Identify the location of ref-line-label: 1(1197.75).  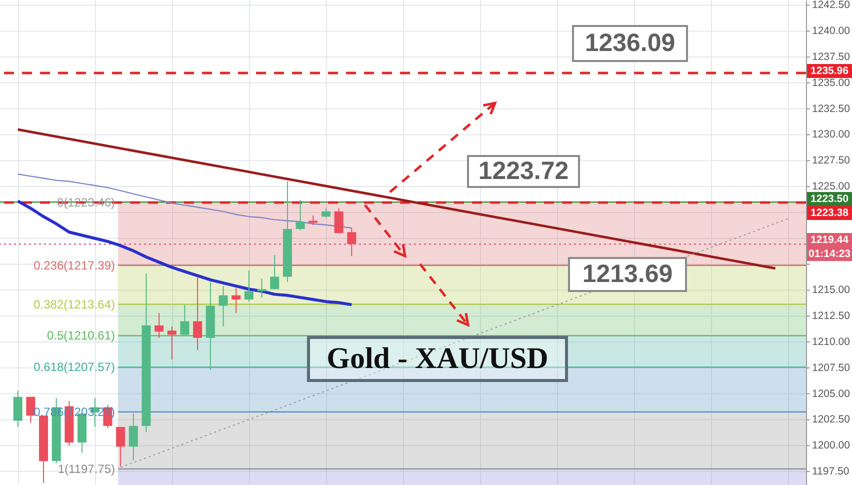
(86, 469).